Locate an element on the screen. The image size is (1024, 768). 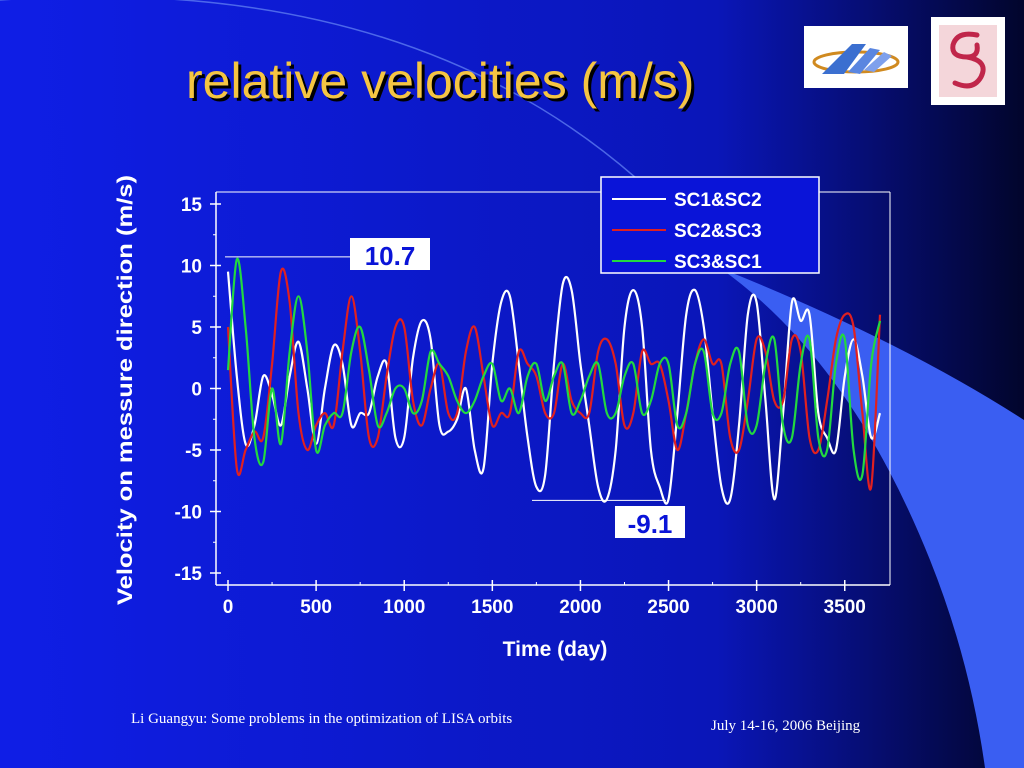
legend-label-sc2-sc3: SC2&SC3 is located at coordinates (718, 231).